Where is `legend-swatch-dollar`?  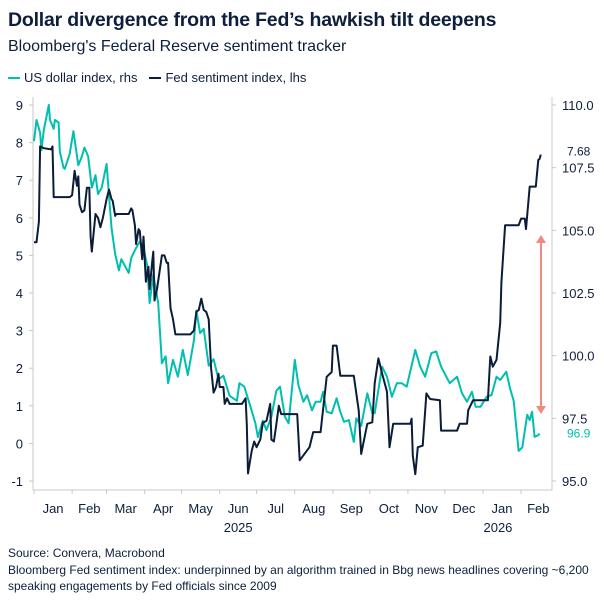 legend-swatch-dollar is located at coordinates (14, 77).